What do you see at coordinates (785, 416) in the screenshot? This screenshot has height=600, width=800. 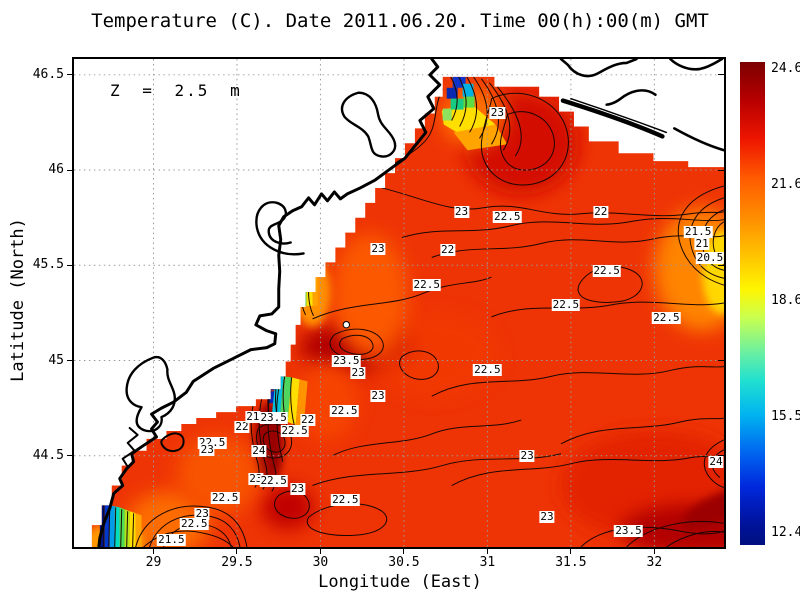 I see `colorbar-tick-label: 15.5` at bounding box center [785, 416].